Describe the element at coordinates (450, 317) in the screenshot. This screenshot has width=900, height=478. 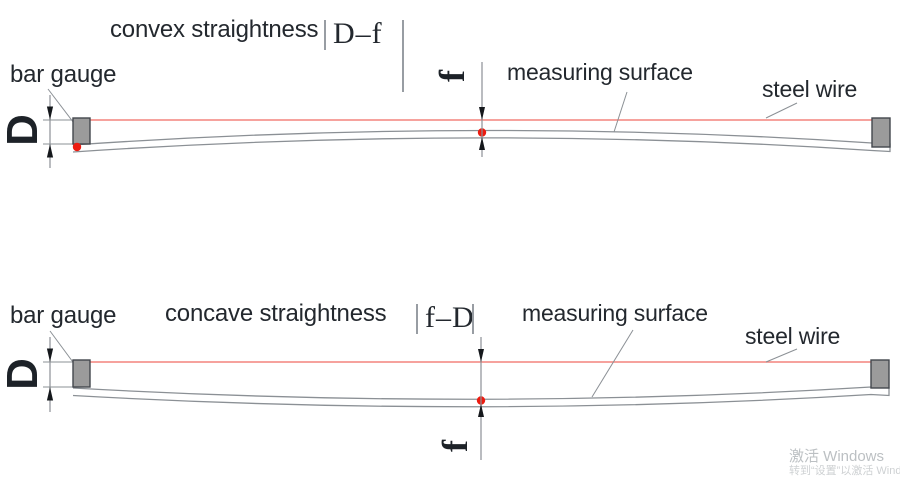
I see `concave-formula: f–D` at that location.